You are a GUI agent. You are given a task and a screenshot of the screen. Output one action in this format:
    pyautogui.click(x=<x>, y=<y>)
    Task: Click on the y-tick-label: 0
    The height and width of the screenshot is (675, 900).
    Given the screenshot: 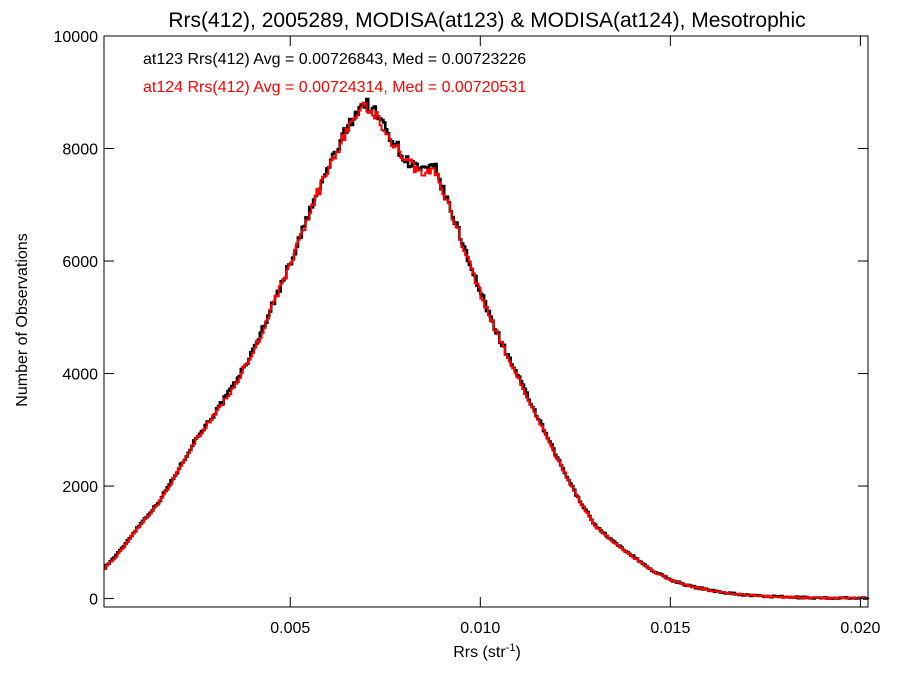 What is the action you would take?
    pyautogui.click(x=93, y=600)
    